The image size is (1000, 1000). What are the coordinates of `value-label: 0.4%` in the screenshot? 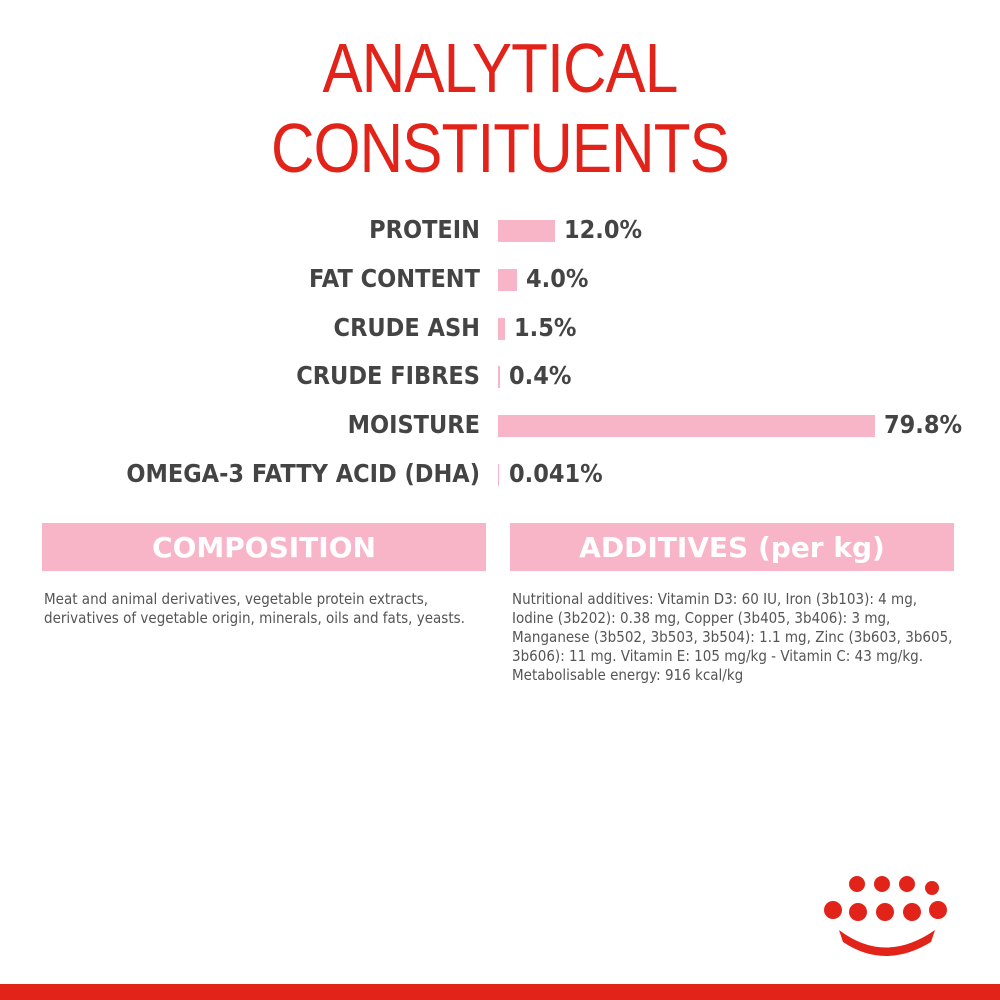 It's located at (540, 376).